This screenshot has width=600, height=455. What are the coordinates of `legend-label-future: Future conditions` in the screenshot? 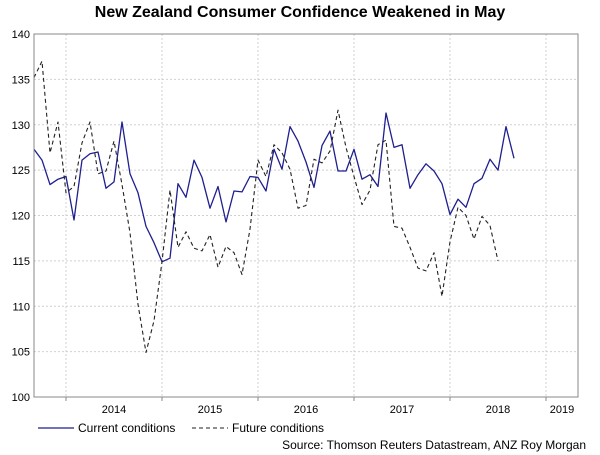 It's located at (278, 428).